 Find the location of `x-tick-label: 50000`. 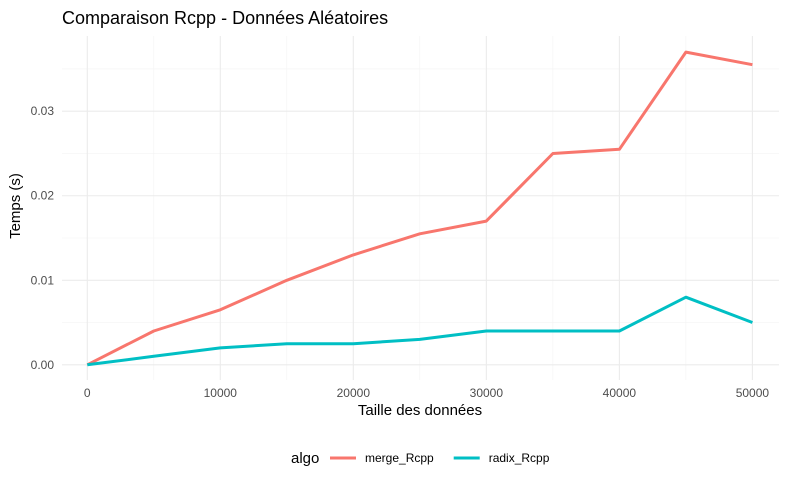

x-tick-label: 50000 is located at coordinates (753, 393).